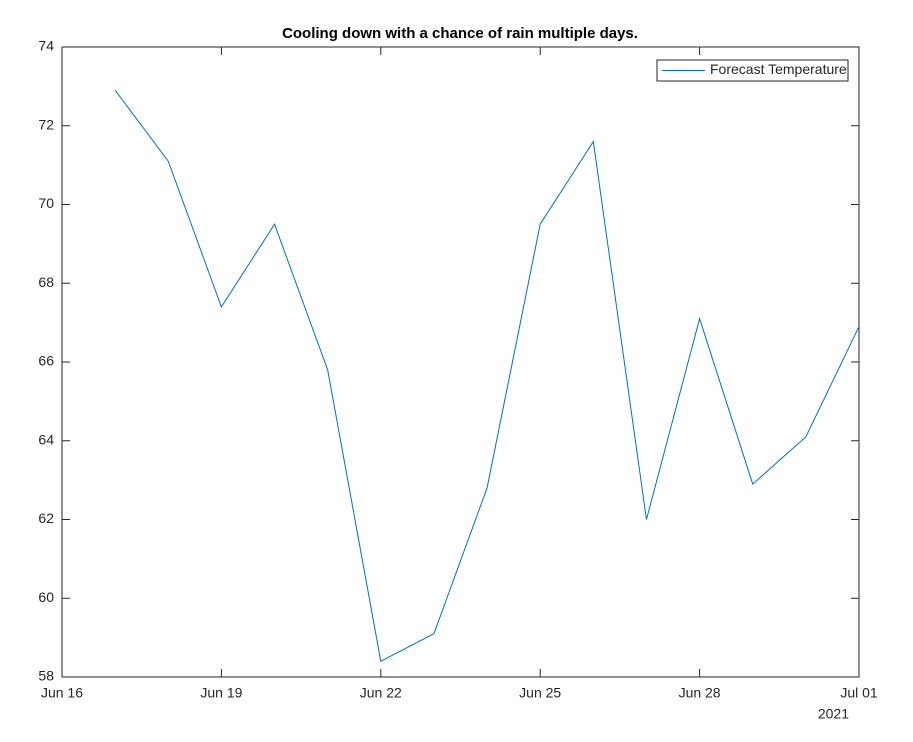 This screenshot has height=742, width=913. What do you see at coordinates (778, 69) in the screenshot?
I see `legend-label: Forecast Temperature` at bounding box center [778, 69].